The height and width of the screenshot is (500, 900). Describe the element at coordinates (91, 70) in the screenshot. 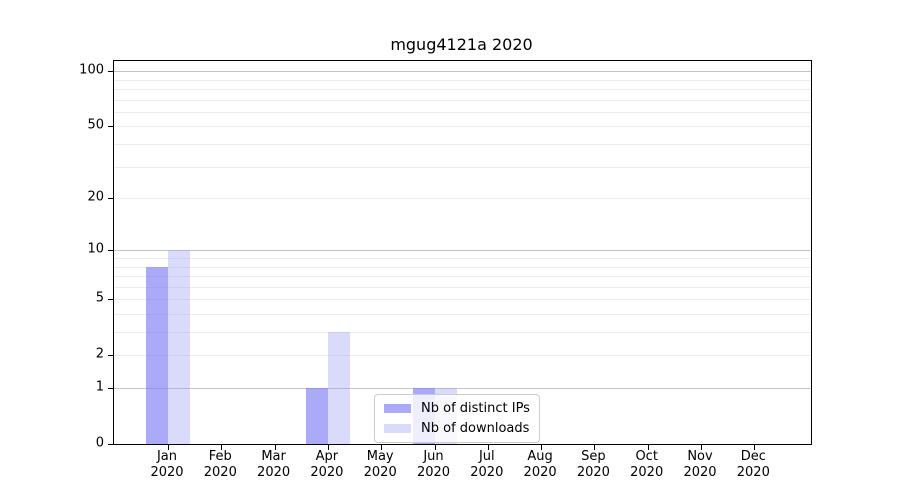

I see `y-tick-label-100: 100` at that location.